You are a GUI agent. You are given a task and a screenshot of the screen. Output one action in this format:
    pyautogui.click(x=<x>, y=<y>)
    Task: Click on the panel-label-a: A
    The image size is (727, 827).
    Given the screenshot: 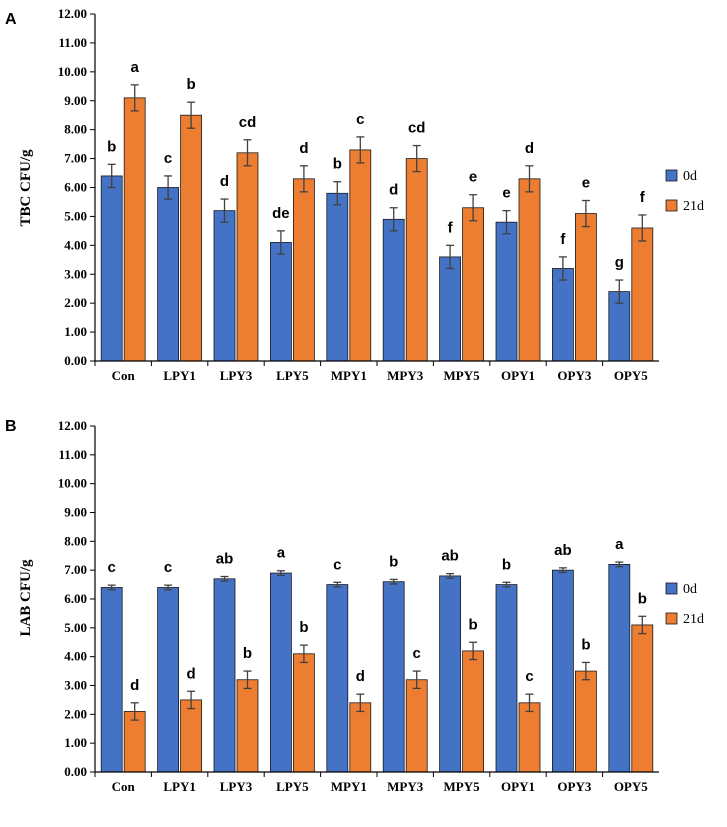 What is the action you would take?
    pyautogui.click(x=11, y=19)
    